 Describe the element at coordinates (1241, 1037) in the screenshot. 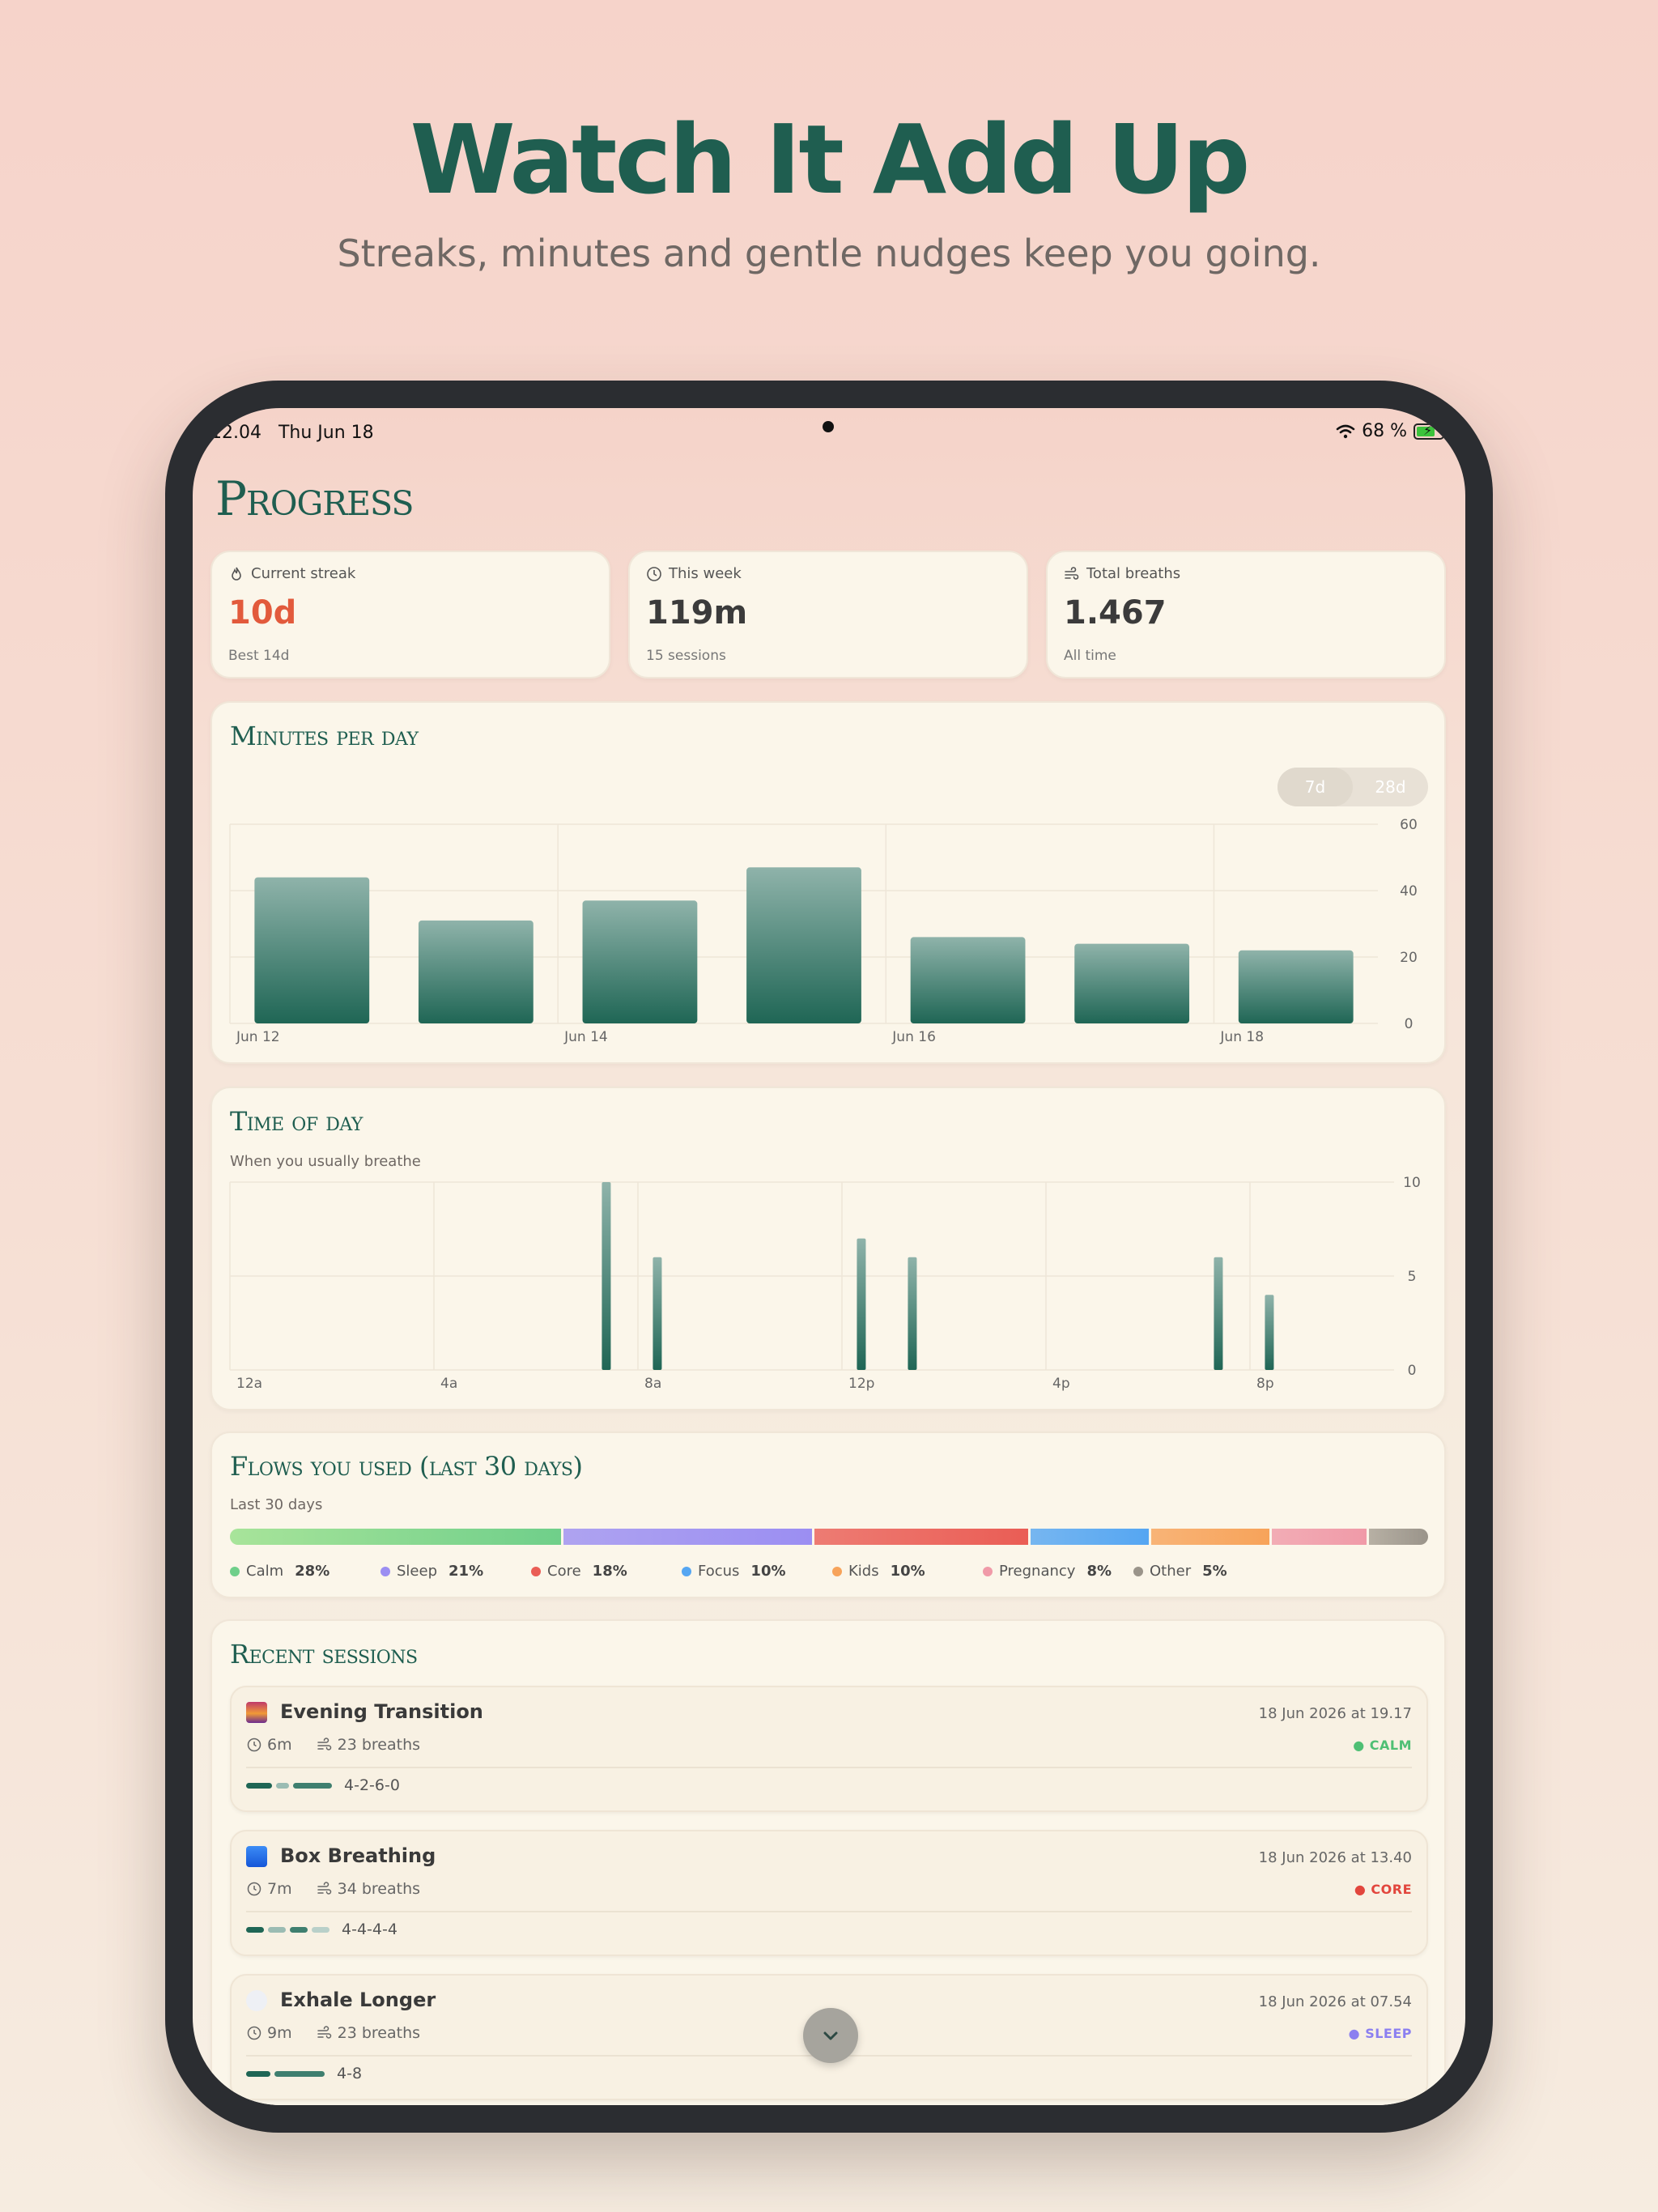

I see `x-tick-label: Jun 18` at that location.